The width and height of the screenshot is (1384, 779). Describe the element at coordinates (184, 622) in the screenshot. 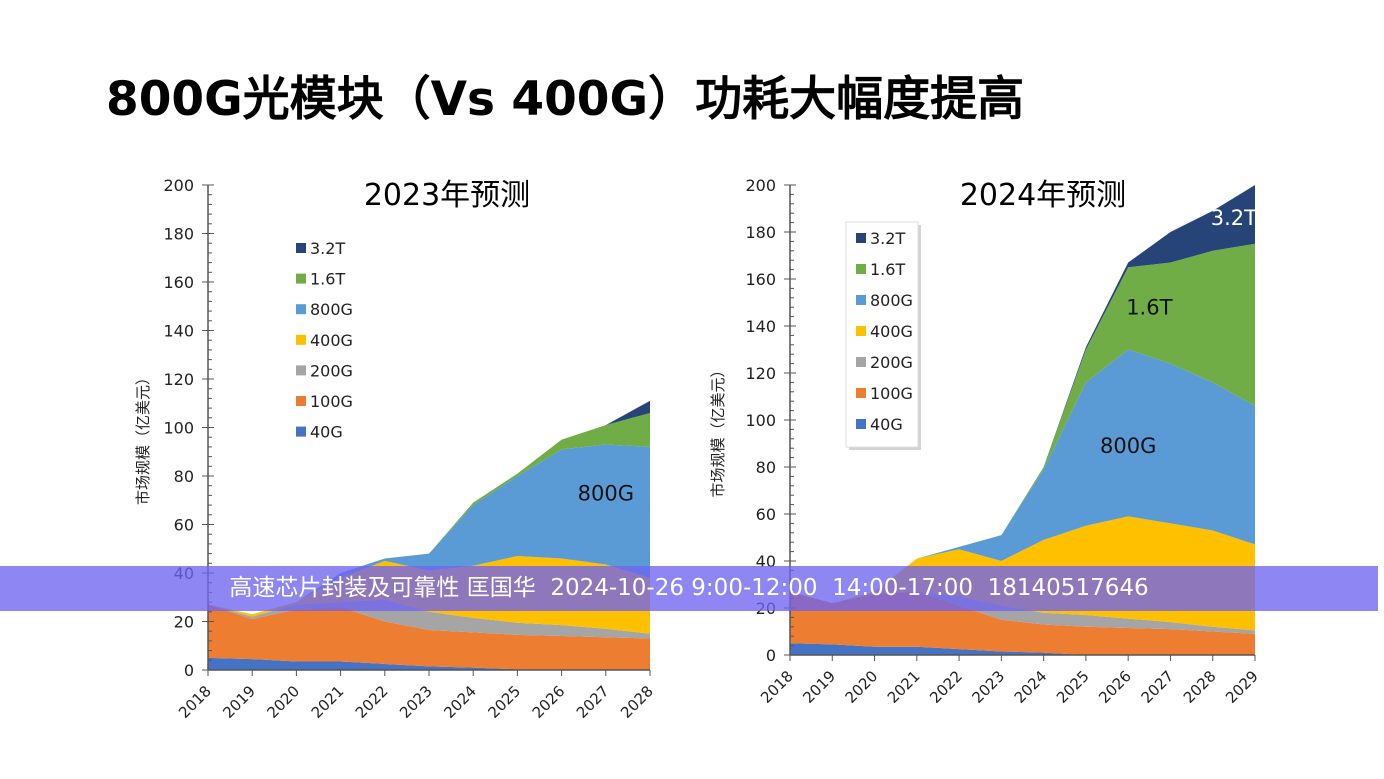

I see `y-tick-label: 20` at that location.